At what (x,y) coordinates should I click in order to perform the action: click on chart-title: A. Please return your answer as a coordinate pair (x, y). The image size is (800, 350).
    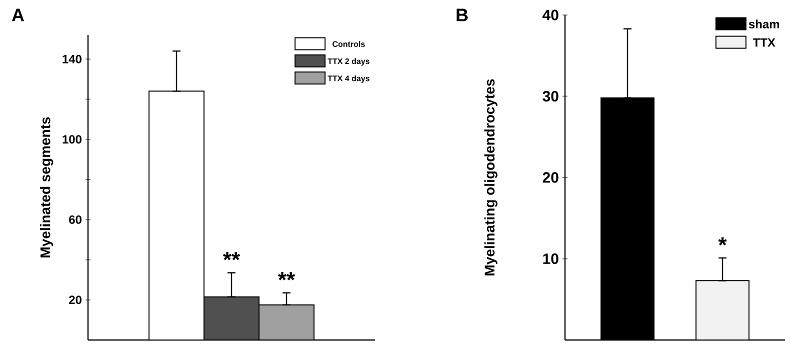
    Looking at the image, I should click on (18, 15).